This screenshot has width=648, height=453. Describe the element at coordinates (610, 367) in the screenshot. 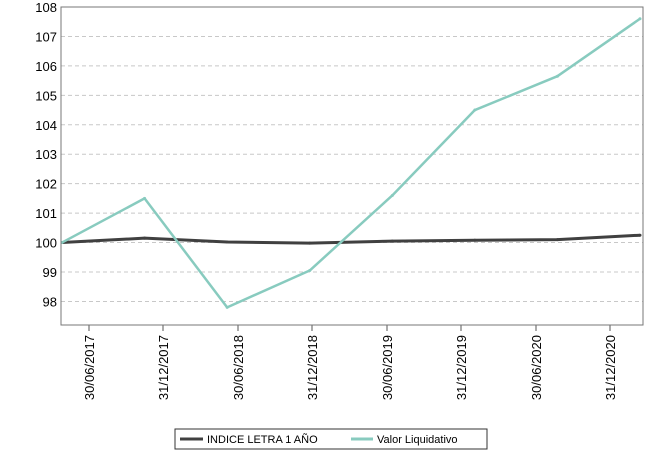

I see `x-tick-label: 31/12/2020` at that location.